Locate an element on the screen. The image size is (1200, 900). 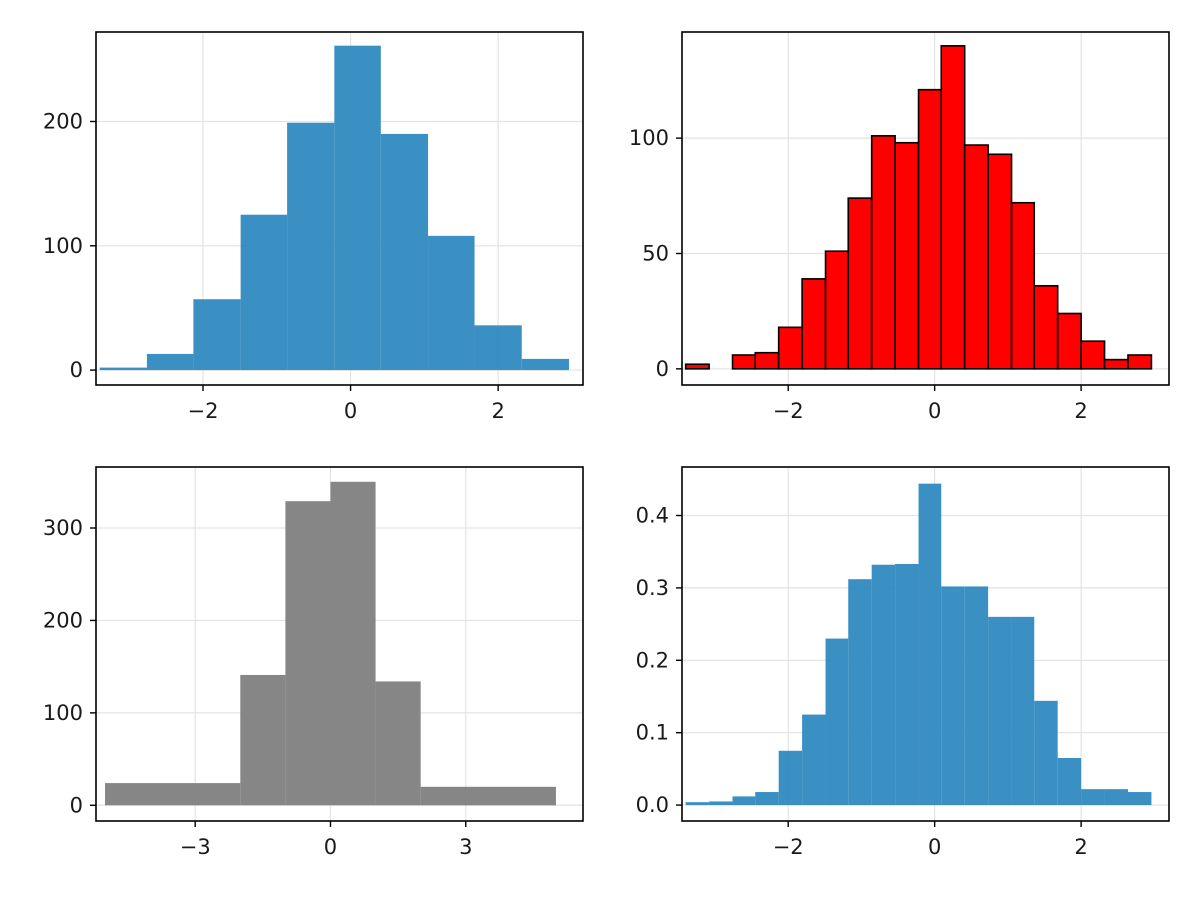
y-tick-label: 300 is located at coordinates (63, 528).